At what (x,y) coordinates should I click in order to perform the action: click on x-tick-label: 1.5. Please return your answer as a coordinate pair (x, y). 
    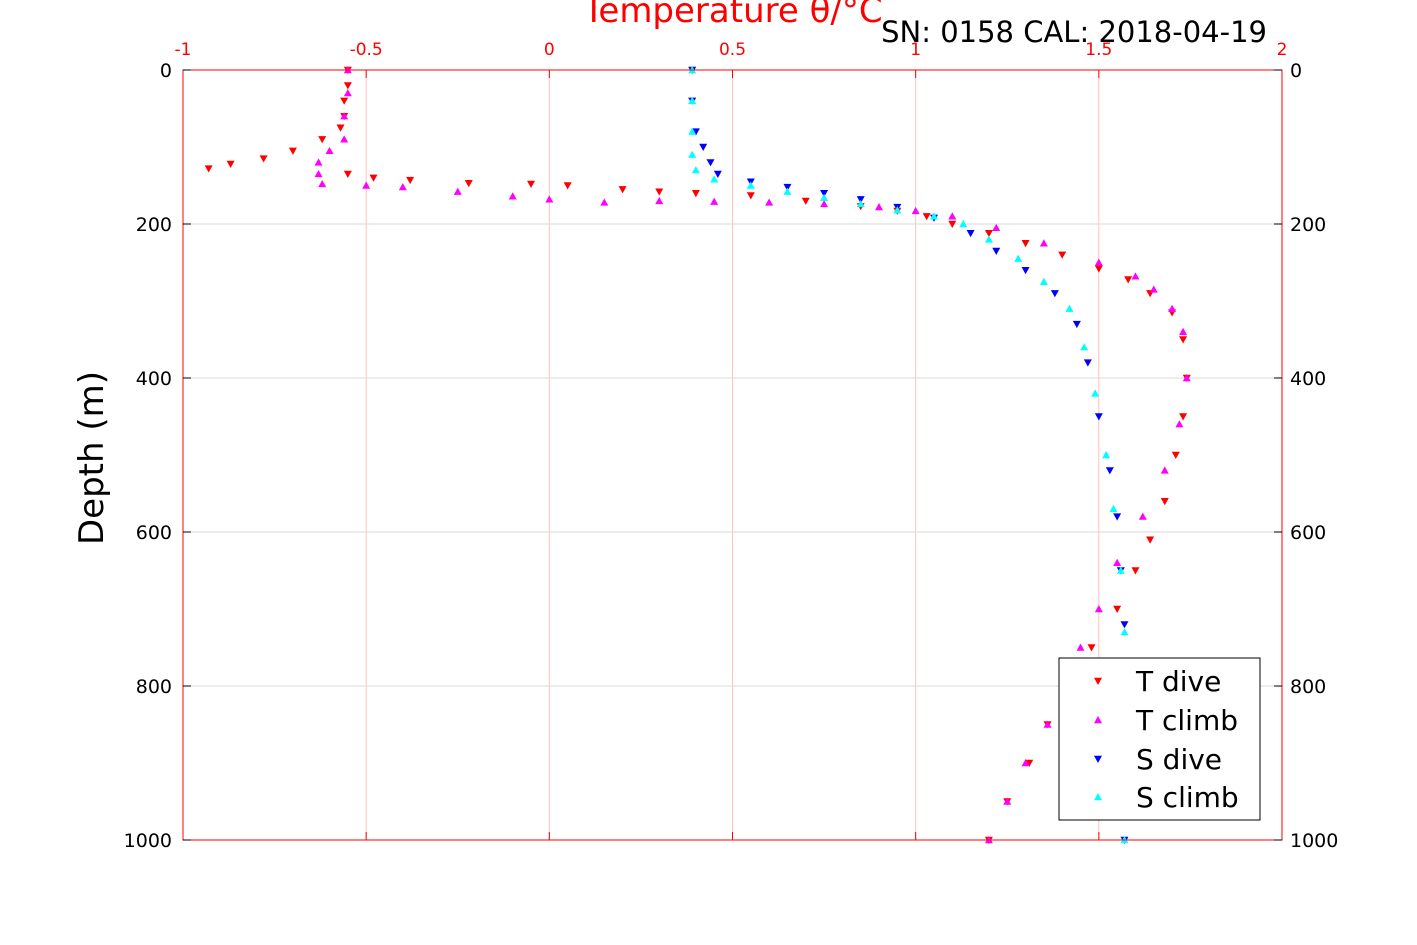
    Looking at the image, I should click on (1098, 50).